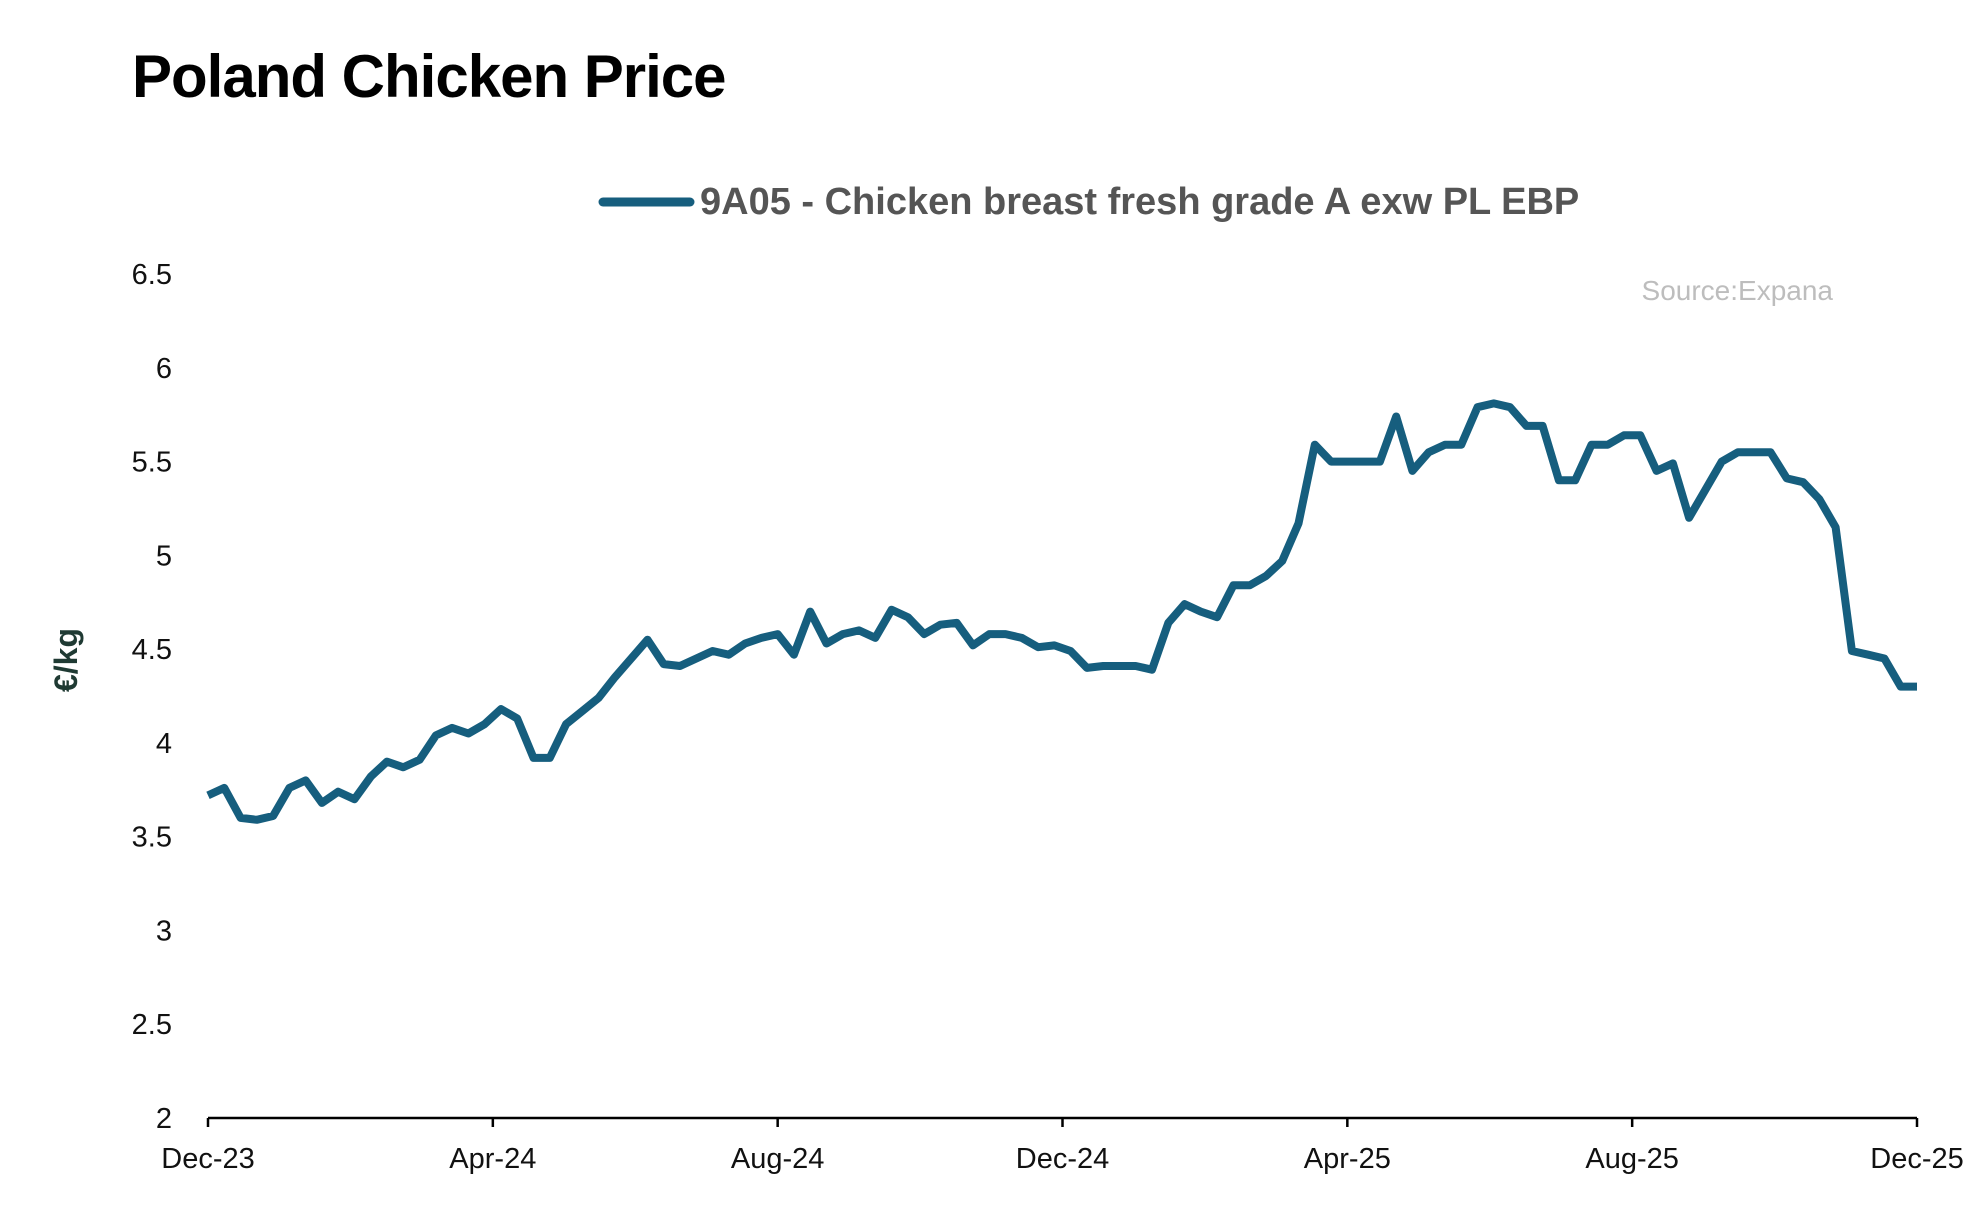 The width and height of the screenshot is (1972, 1217). I want to click on y-axis-label: €/kg, so click(66, 660).